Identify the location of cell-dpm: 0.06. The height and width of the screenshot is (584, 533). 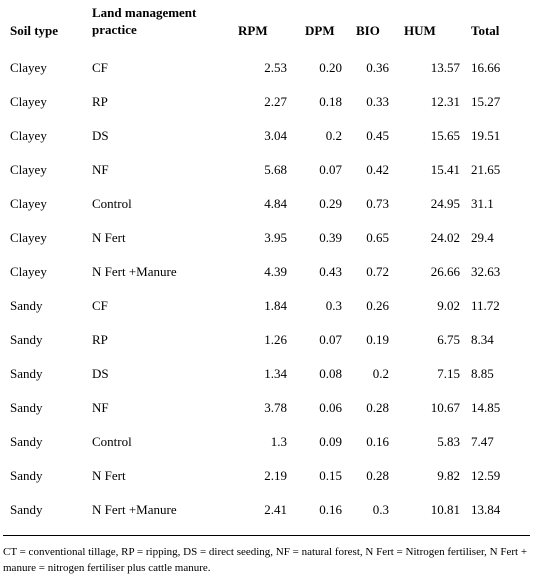
(330, 407).